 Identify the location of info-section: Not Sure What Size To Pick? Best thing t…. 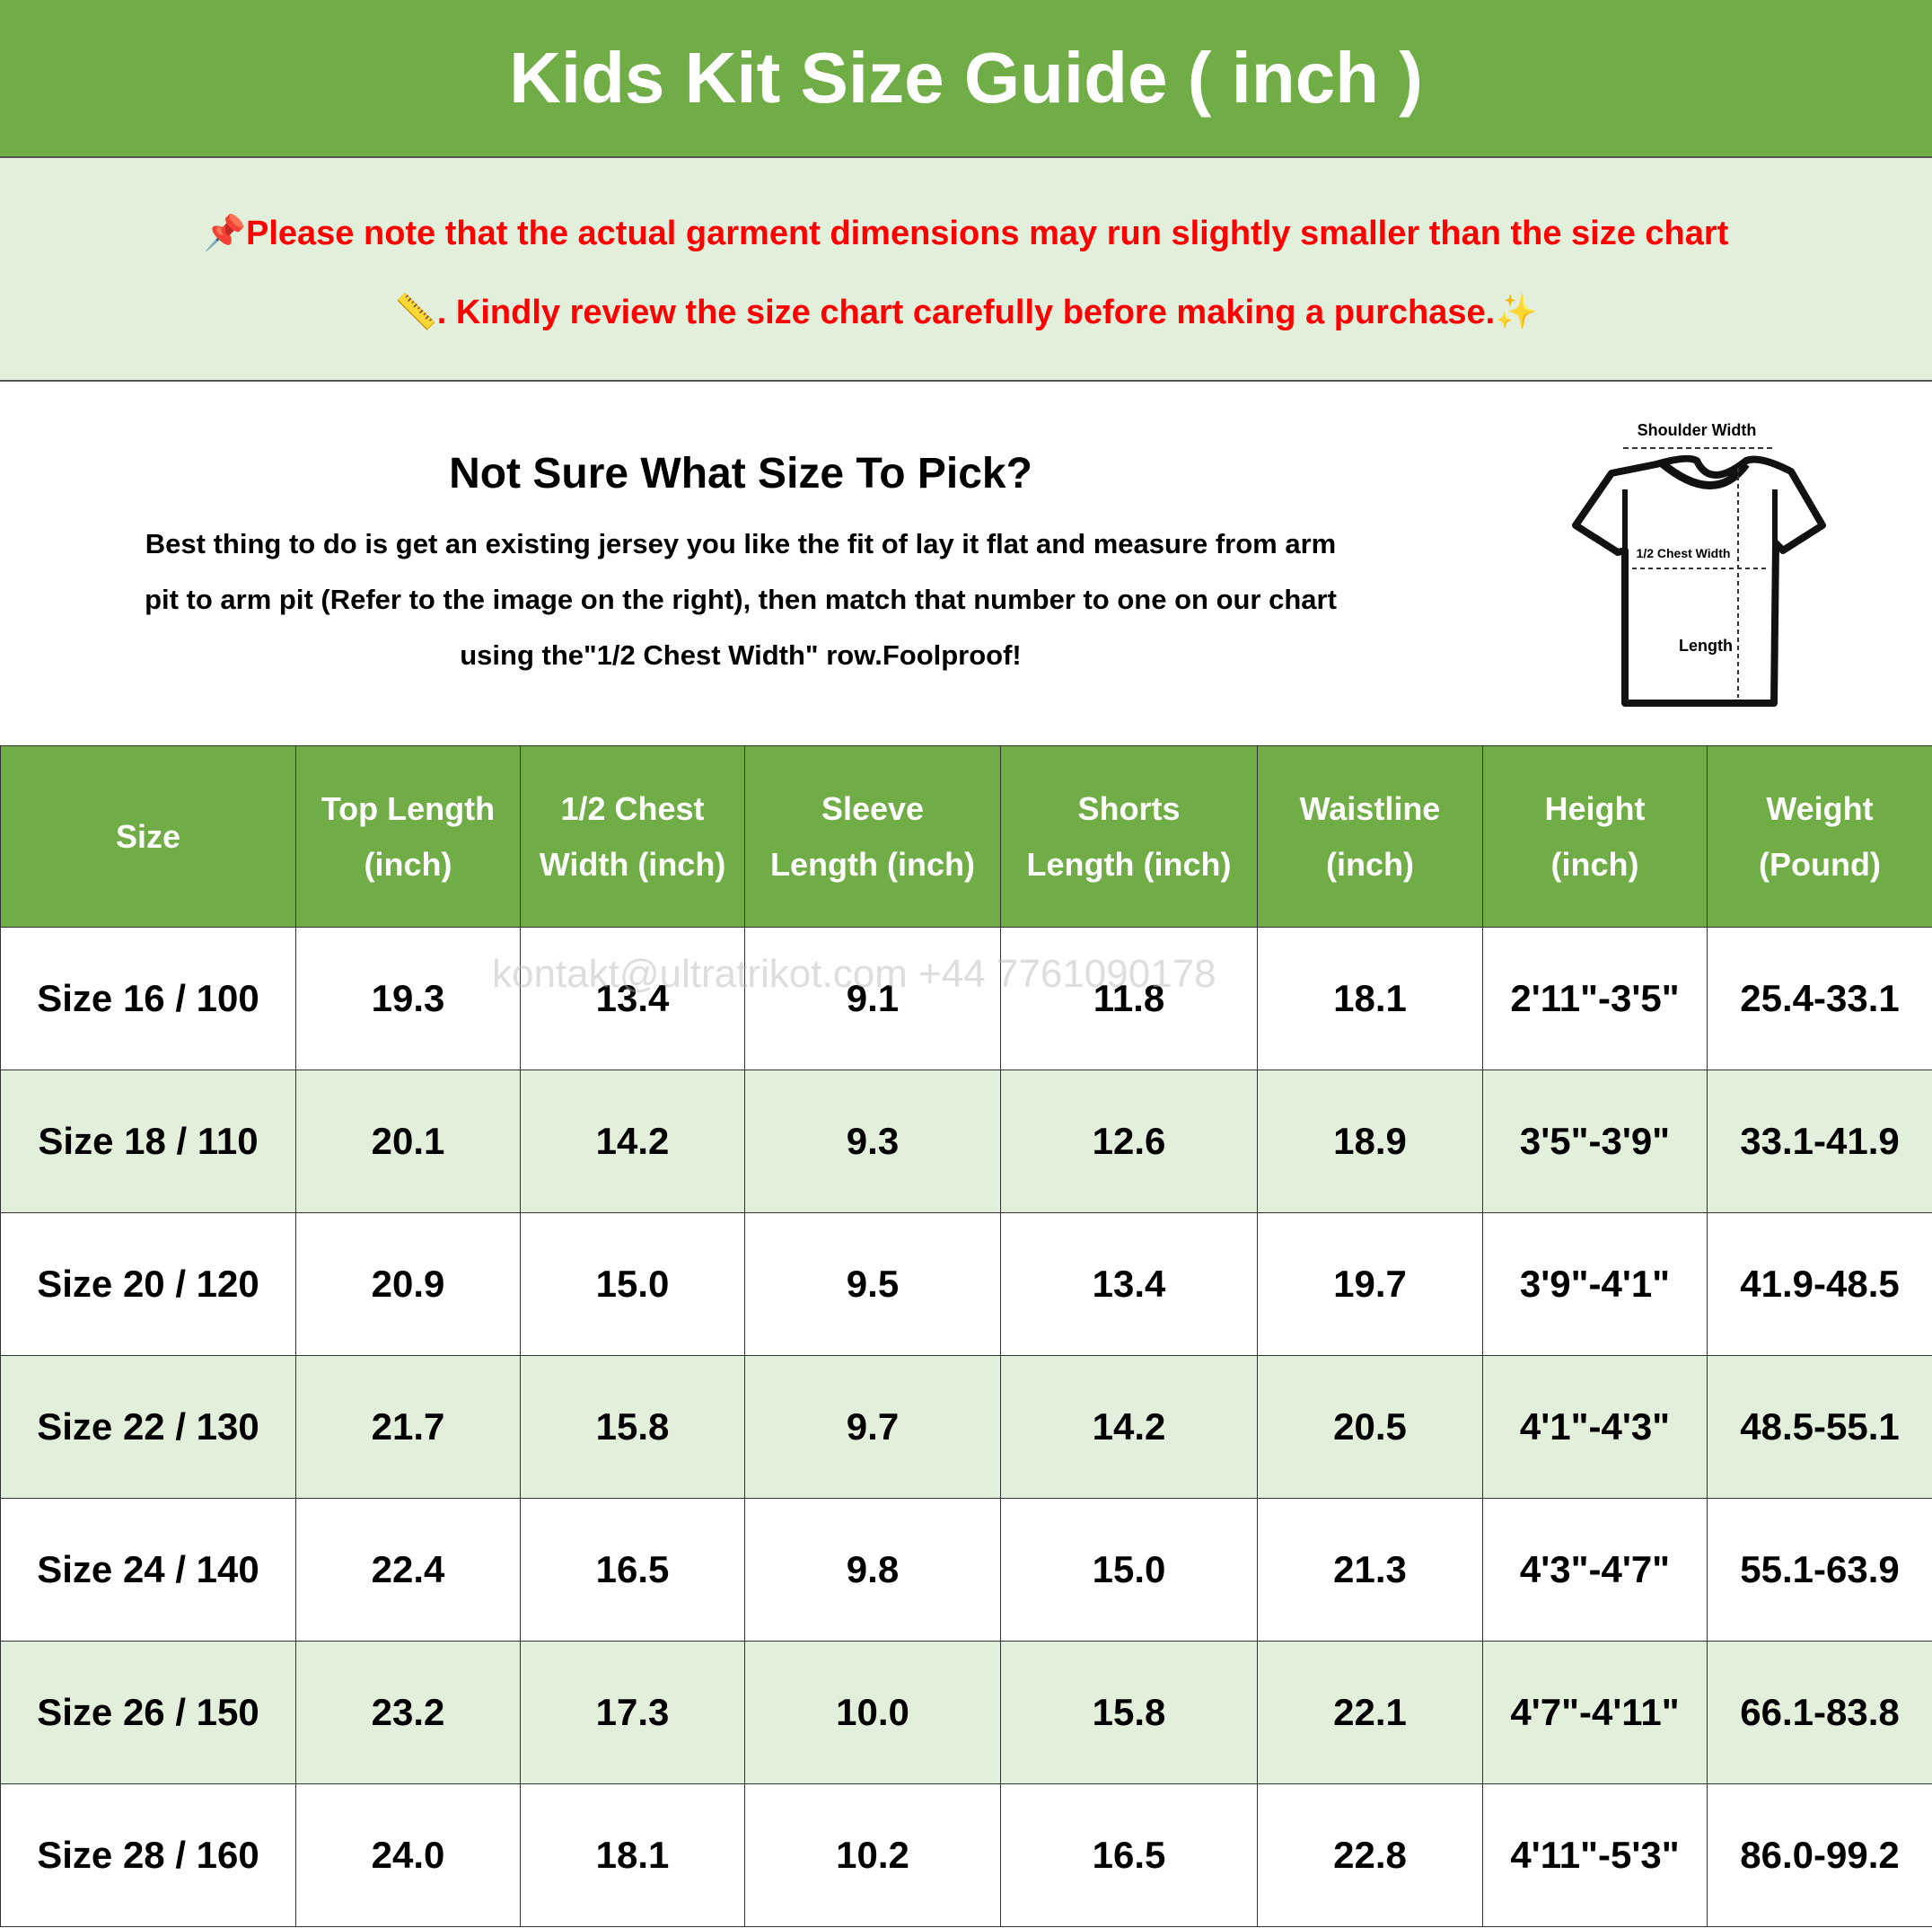
(740, 563).